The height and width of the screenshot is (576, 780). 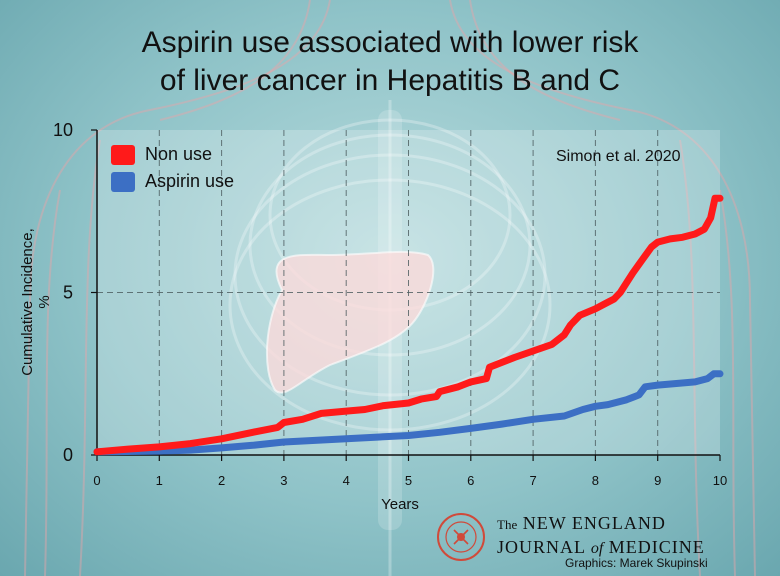 I want to click on graphics-credit: Graphics: Marek Skupinski, so click(x=636, y=563).